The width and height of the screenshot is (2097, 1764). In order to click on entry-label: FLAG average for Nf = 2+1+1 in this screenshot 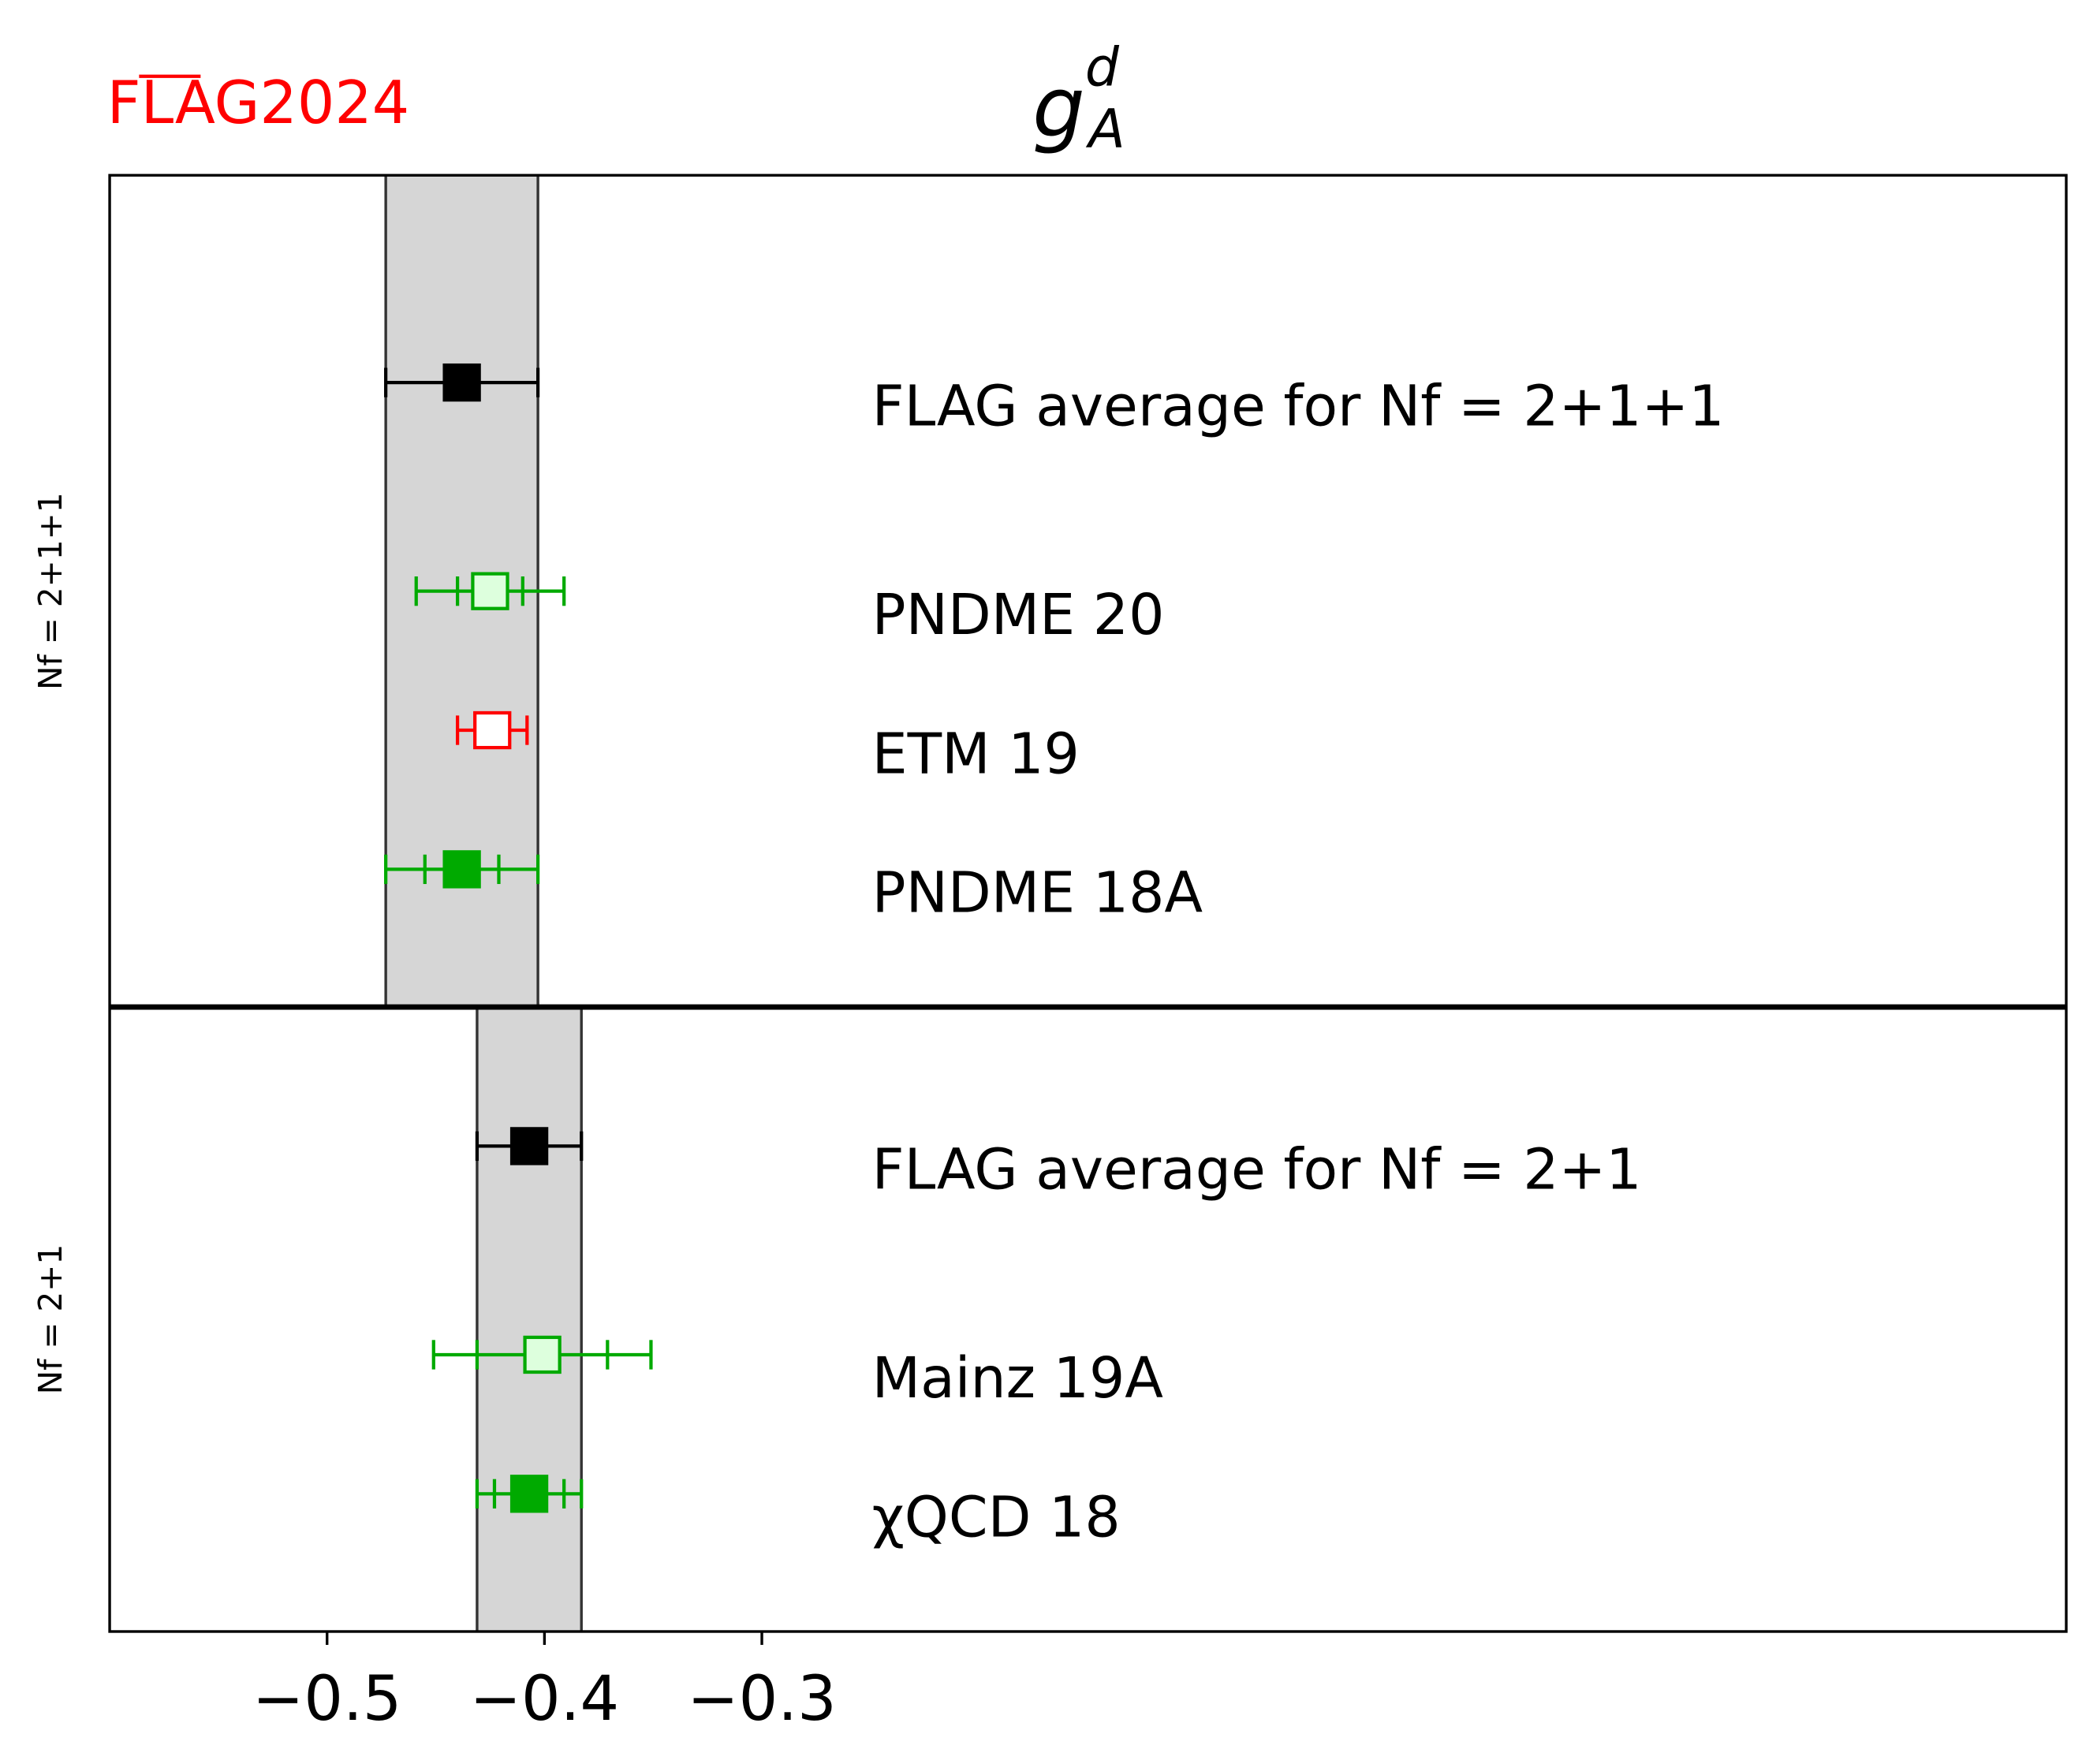, I will do `click(1298, 405)`.